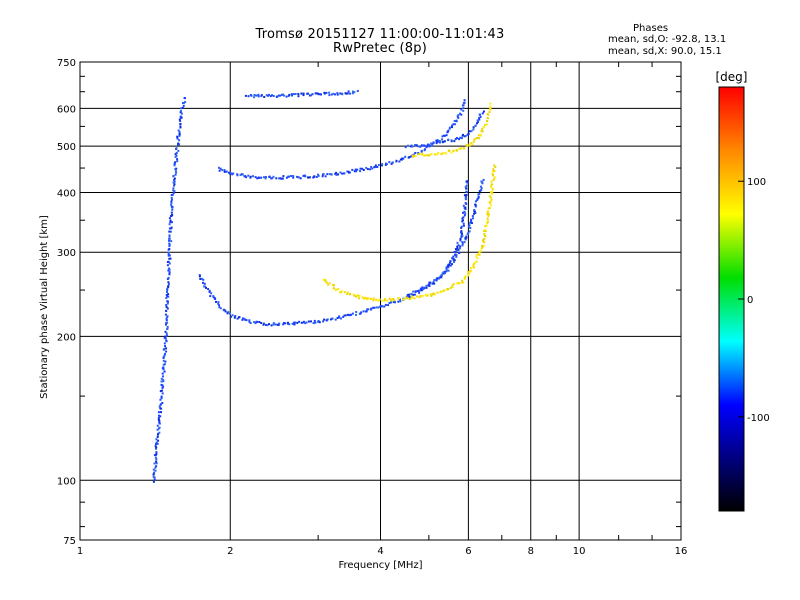 The height and width of the screenshot is (600, 800). Describe the element at coordinates (380, 565) in the screenshot. I see `x-axis-title: Frequency [MHz]` at that location.